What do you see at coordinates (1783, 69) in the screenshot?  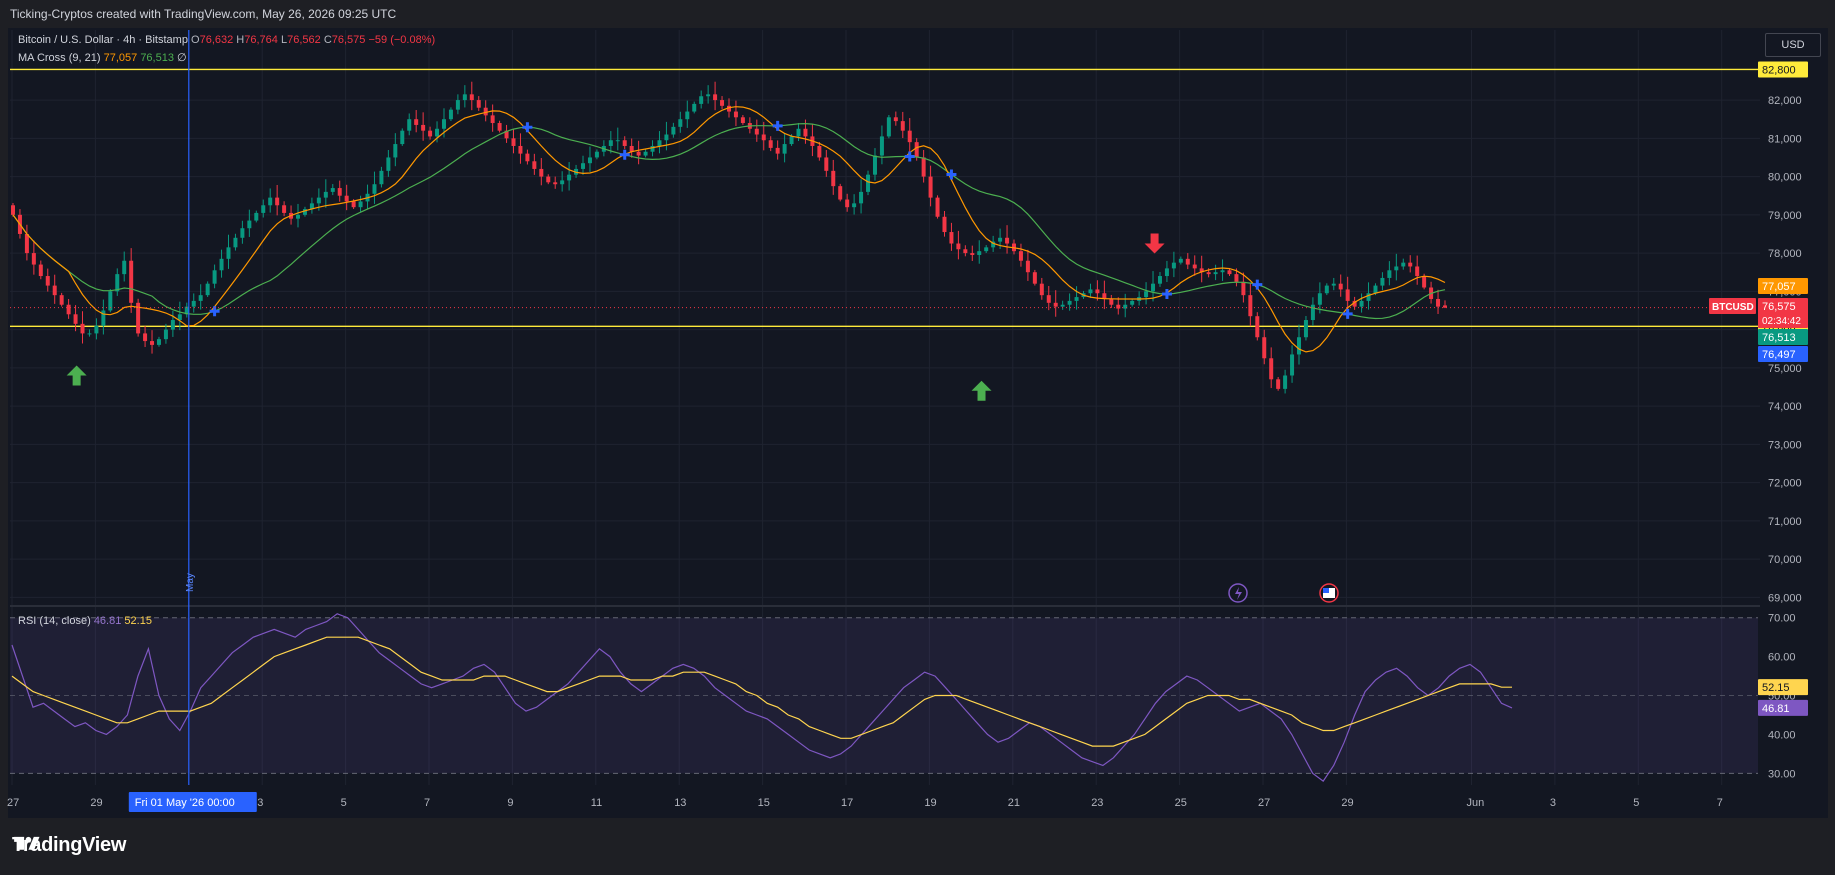 I see `level-tag` at bounding box center [1783, 69].